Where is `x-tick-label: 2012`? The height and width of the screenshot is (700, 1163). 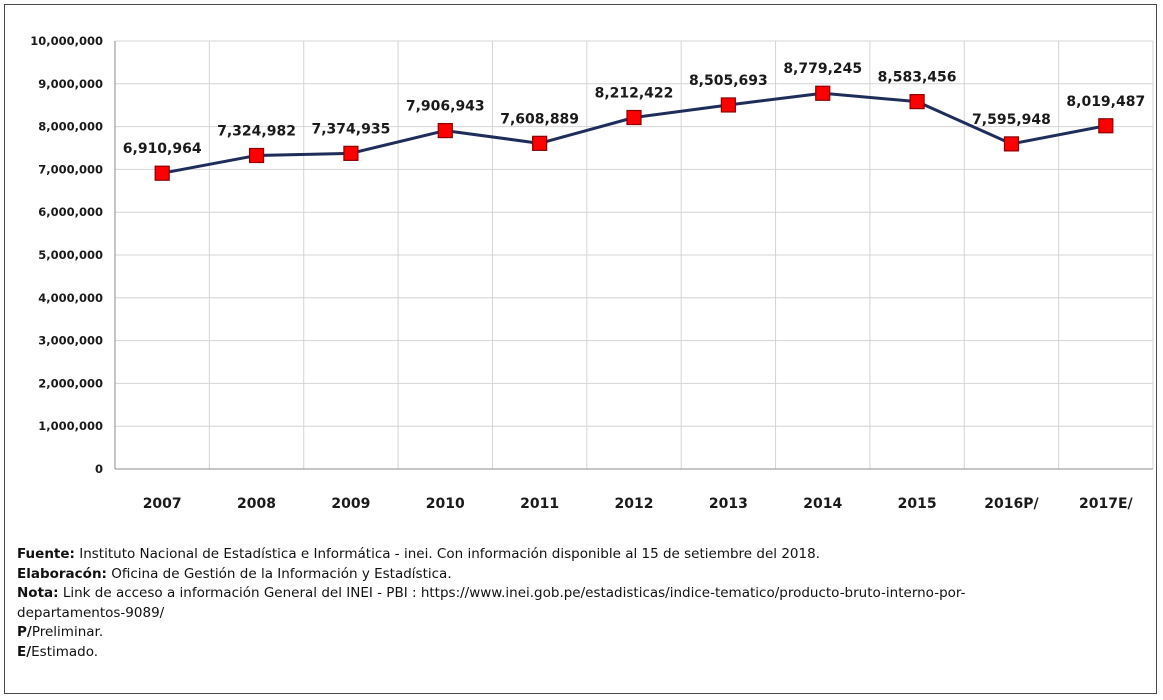 x-tick-label: 2012 is located at coordinates (634, 504).